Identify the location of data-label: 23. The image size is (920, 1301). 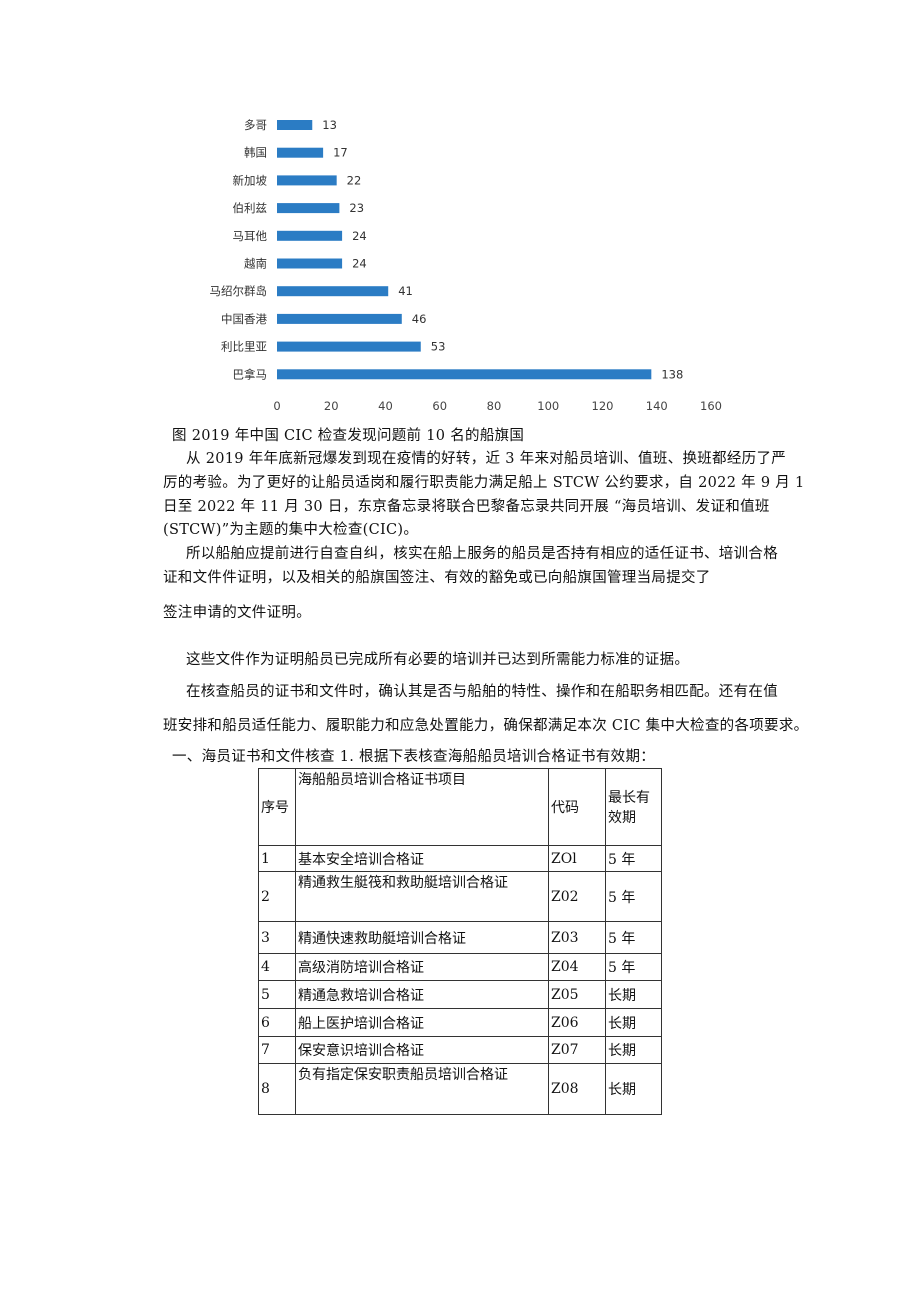
(356, 208).